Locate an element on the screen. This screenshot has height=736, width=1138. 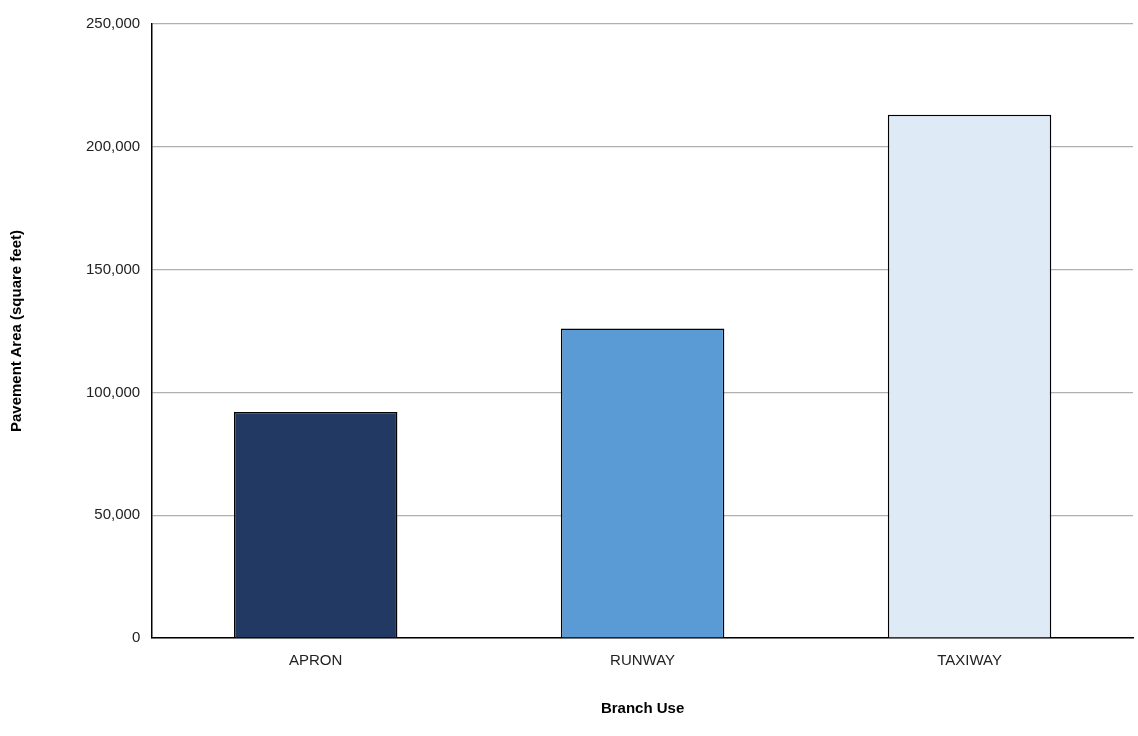
y-axis-title: Pavement Area (square feet) is located at coordinates (16, 331).